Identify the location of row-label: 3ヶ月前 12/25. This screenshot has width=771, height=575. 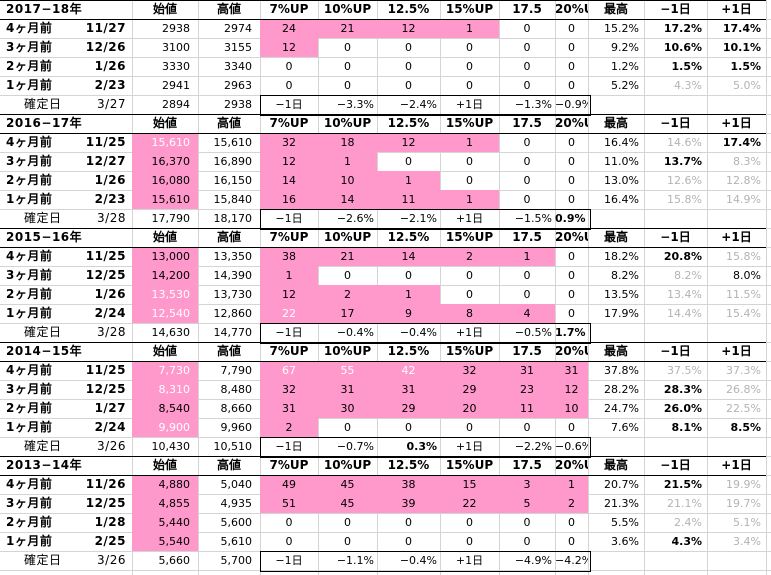
(66, 389).